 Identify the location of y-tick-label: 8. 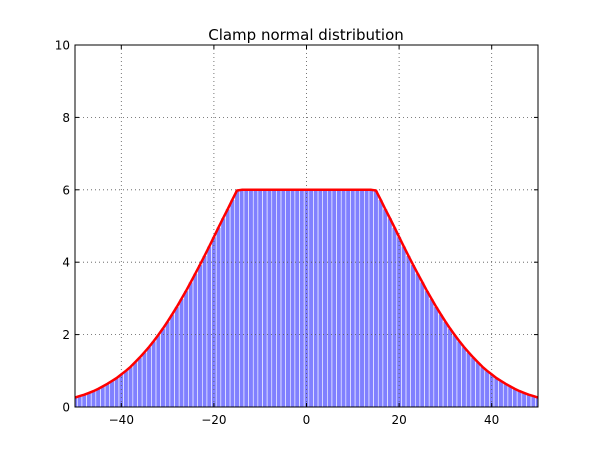
(66, 118).